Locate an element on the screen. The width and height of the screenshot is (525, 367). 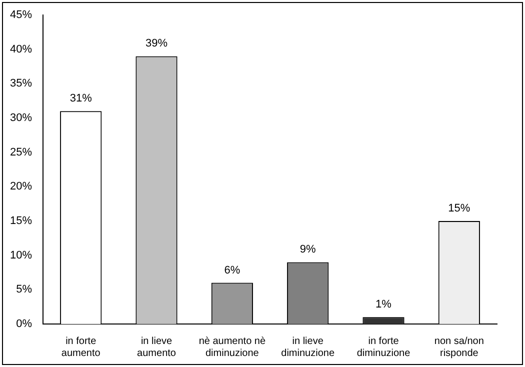
data-label: 1% is located at coordinates (384, 304).